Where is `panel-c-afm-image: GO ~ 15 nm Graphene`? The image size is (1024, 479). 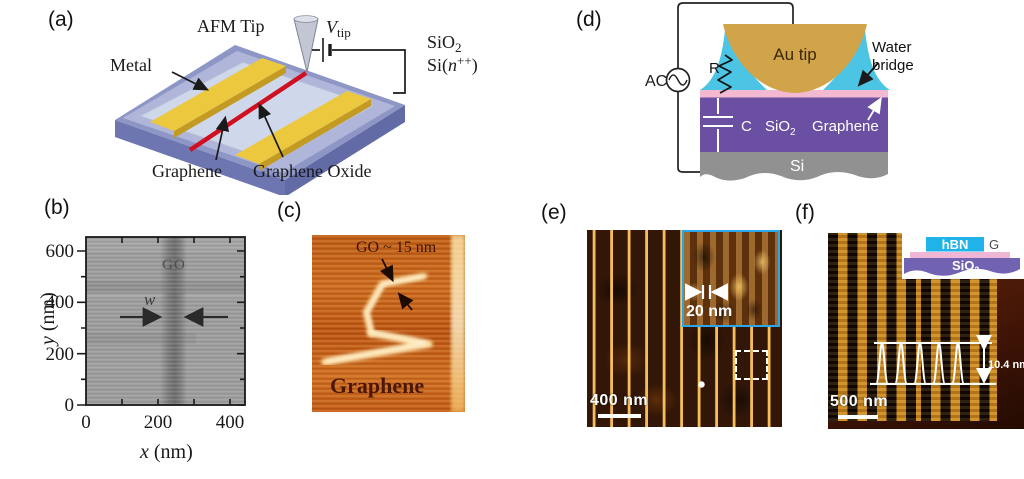
panel-c-afm-image: GO ~ 15 nm Graphene is located at coordinates (388, 323).